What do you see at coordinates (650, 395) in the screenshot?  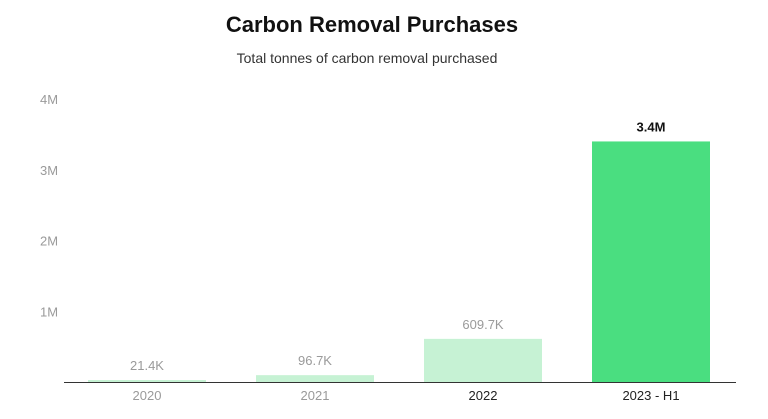 I see `x-tick-label: 2023 - H1` at bounding box center [650, 395].